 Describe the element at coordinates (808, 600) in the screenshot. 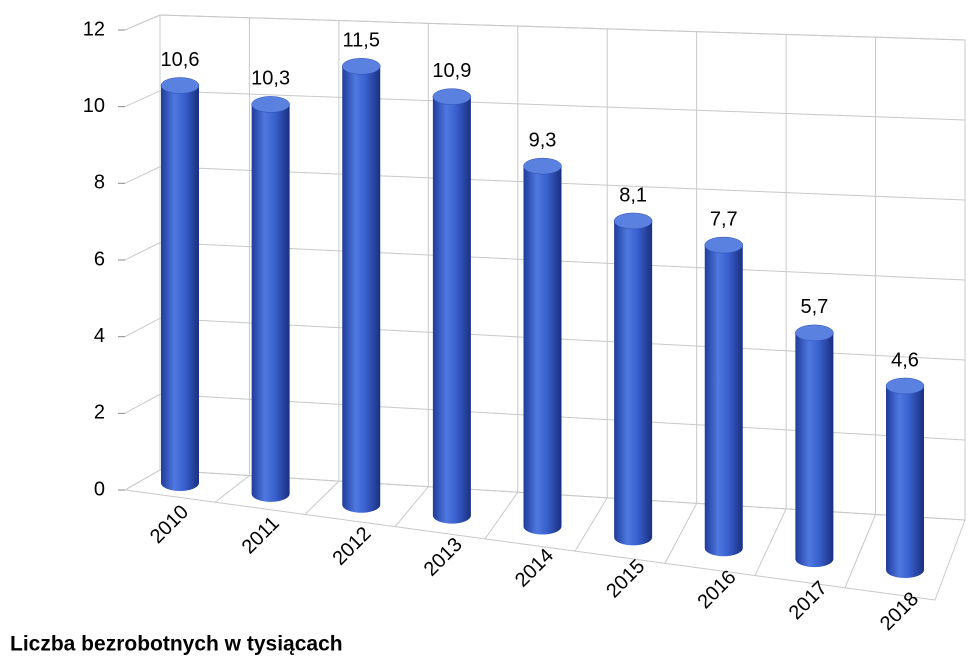

I see `x-tick-label: 2017` at that location.